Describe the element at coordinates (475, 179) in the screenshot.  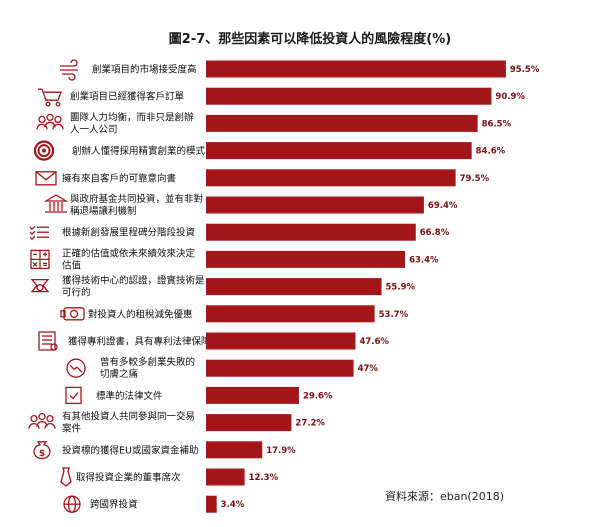
I see `value-label: 79.5%` at that location.